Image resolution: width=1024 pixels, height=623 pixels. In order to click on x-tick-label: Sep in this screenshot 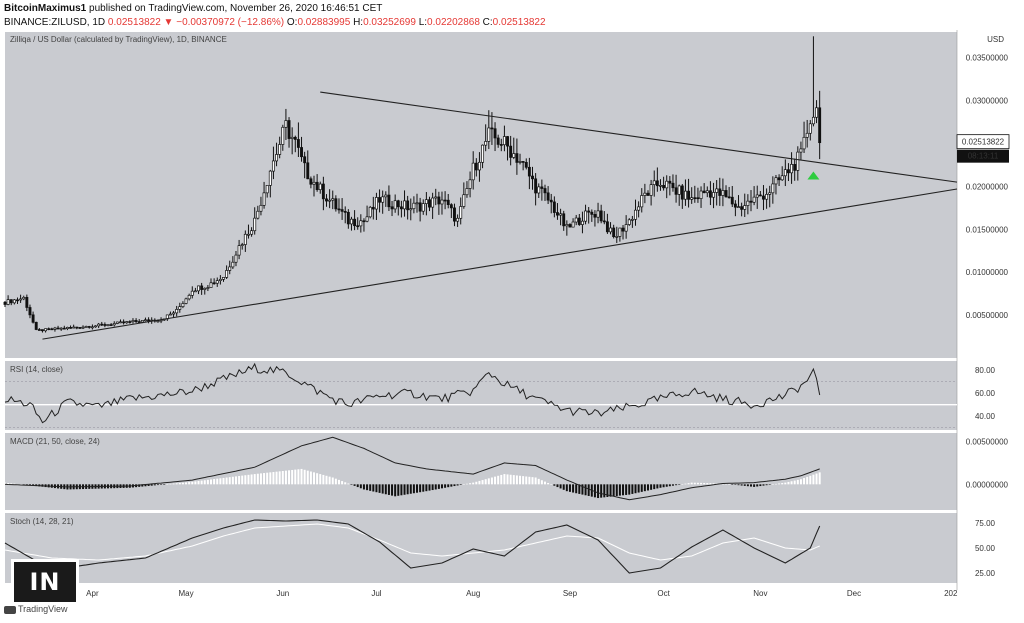, I will do `click(570, 593)`.